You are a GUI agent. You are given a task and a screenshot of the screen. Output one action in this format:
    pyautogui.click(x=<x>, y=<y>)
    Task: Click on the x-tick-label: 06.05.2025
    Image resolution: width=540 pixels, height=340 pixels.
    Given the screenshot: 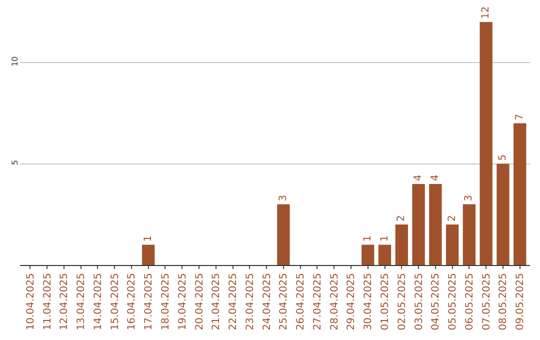 What is the action you would take?
    pyautogui.click(x=470, y=301)
    